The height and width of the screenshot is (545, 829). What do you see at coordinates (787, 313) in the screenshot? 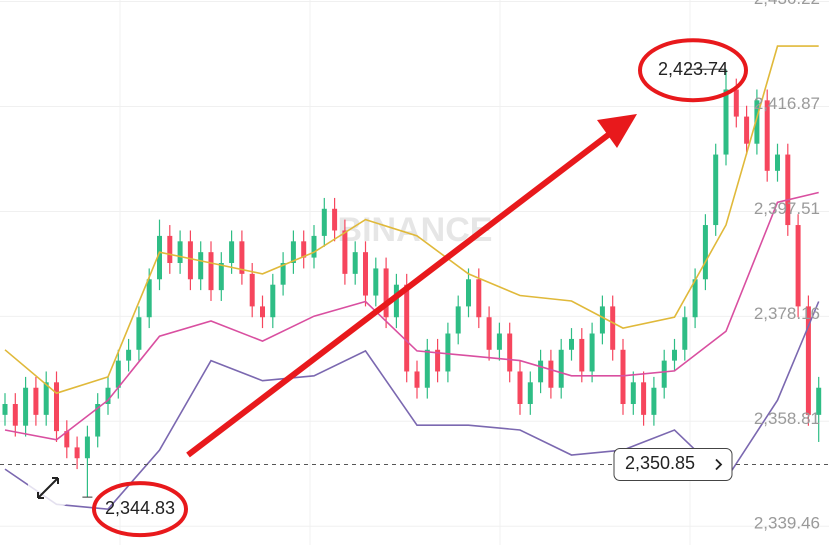
I see `y-tick-label: 2,378.16` at bounding box center [787, 313].